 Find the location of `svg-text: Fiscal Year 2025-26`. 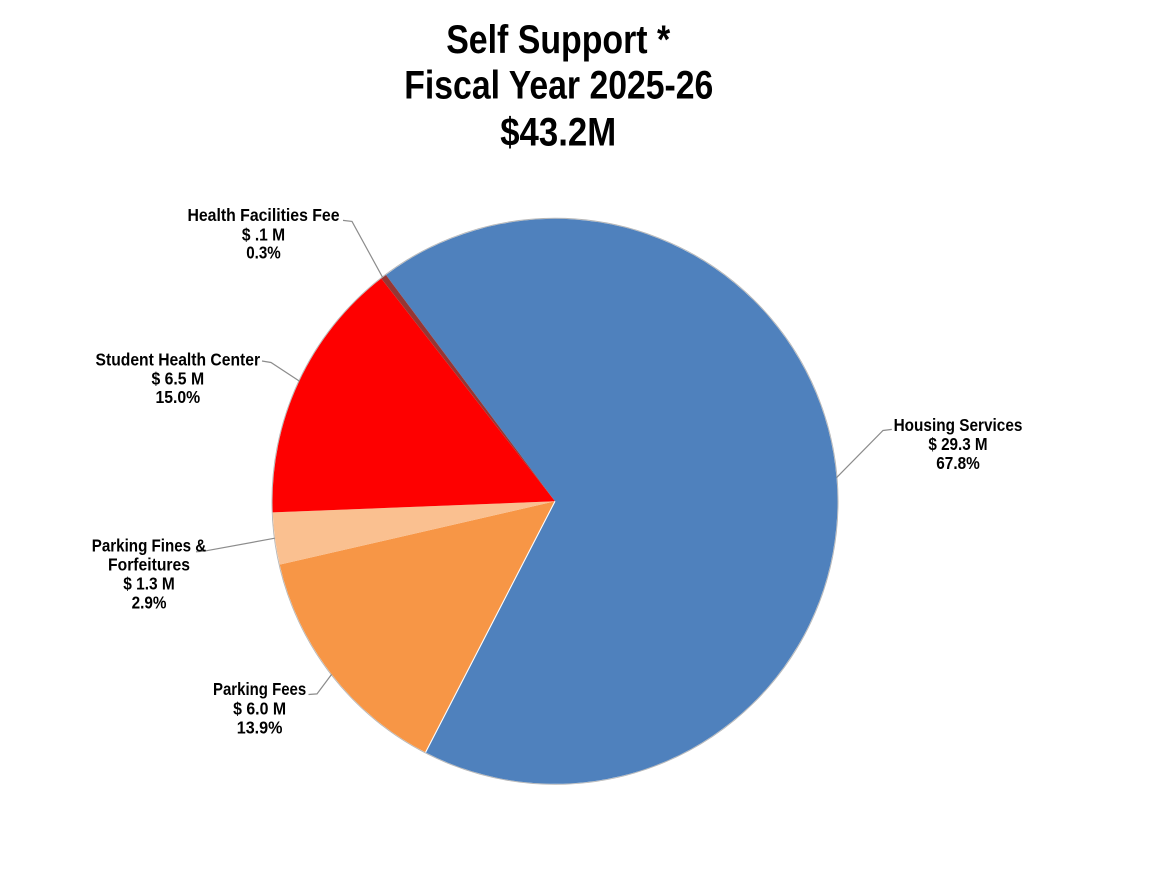

svg-text: Fiscal Year 2025-26 is located at coordinates (558, 86).